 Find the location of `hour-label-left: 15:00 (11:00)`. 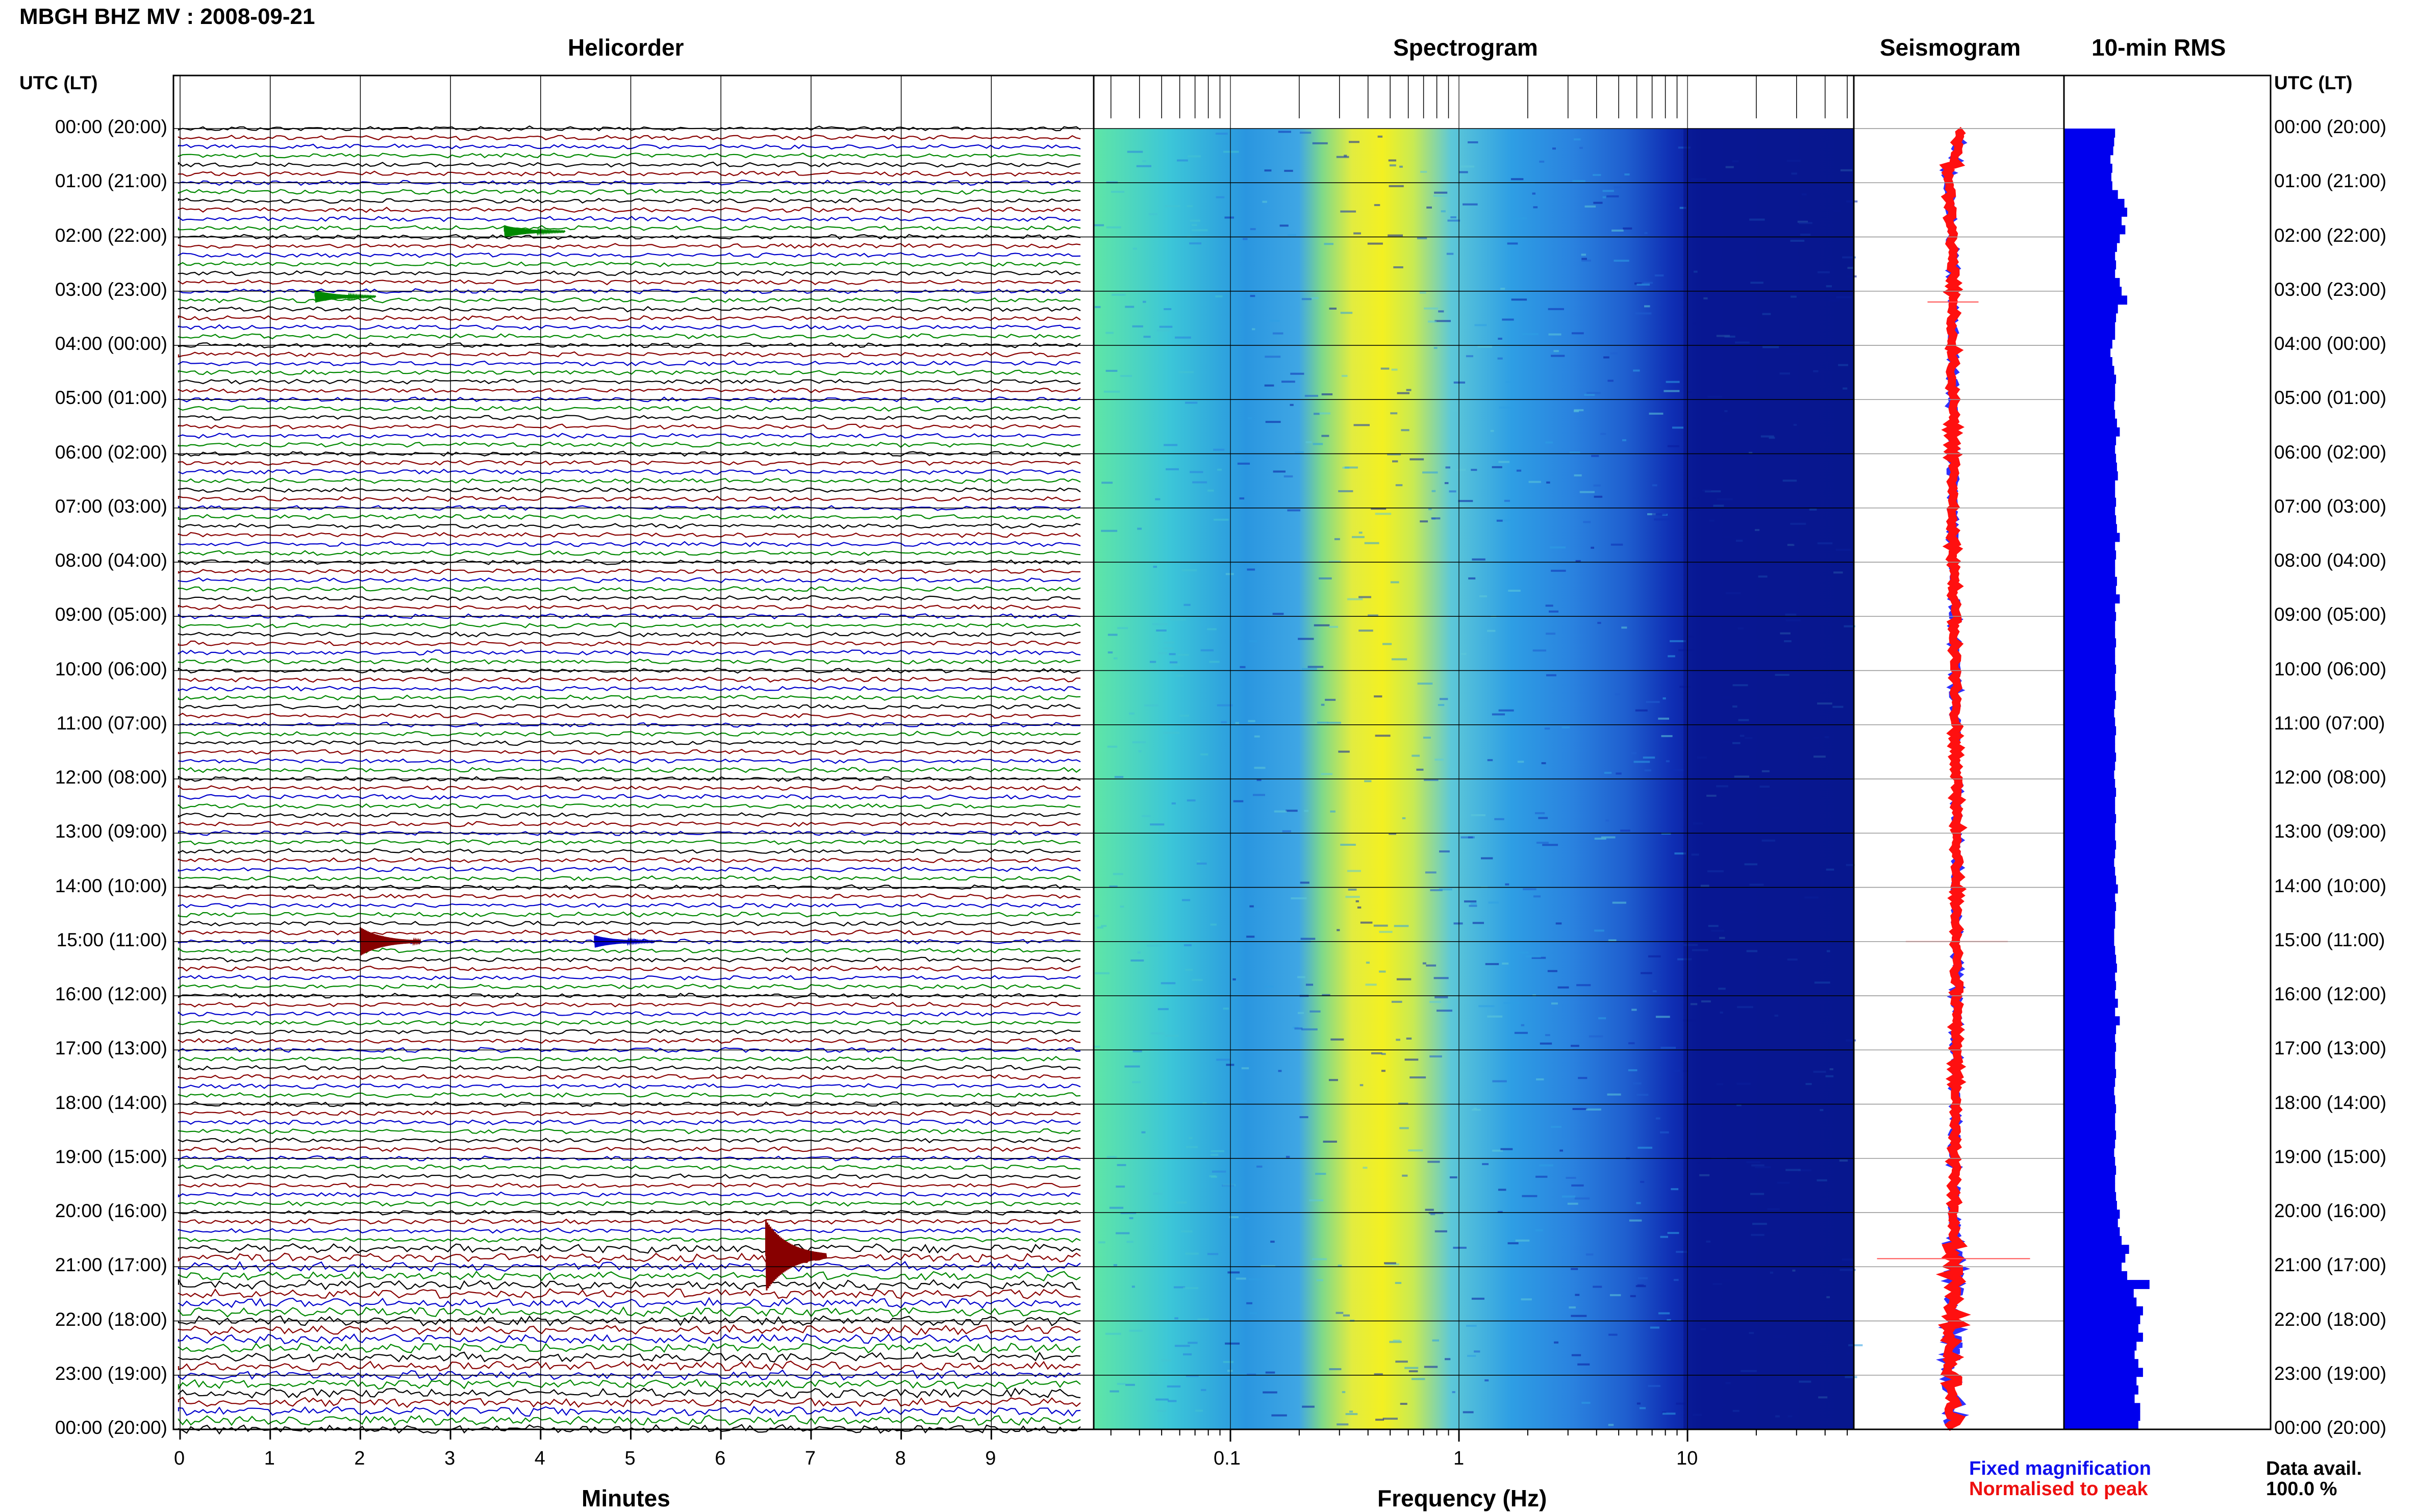

hour-label-left: 15:00 (11:00) is located at coordinates (112, 940).